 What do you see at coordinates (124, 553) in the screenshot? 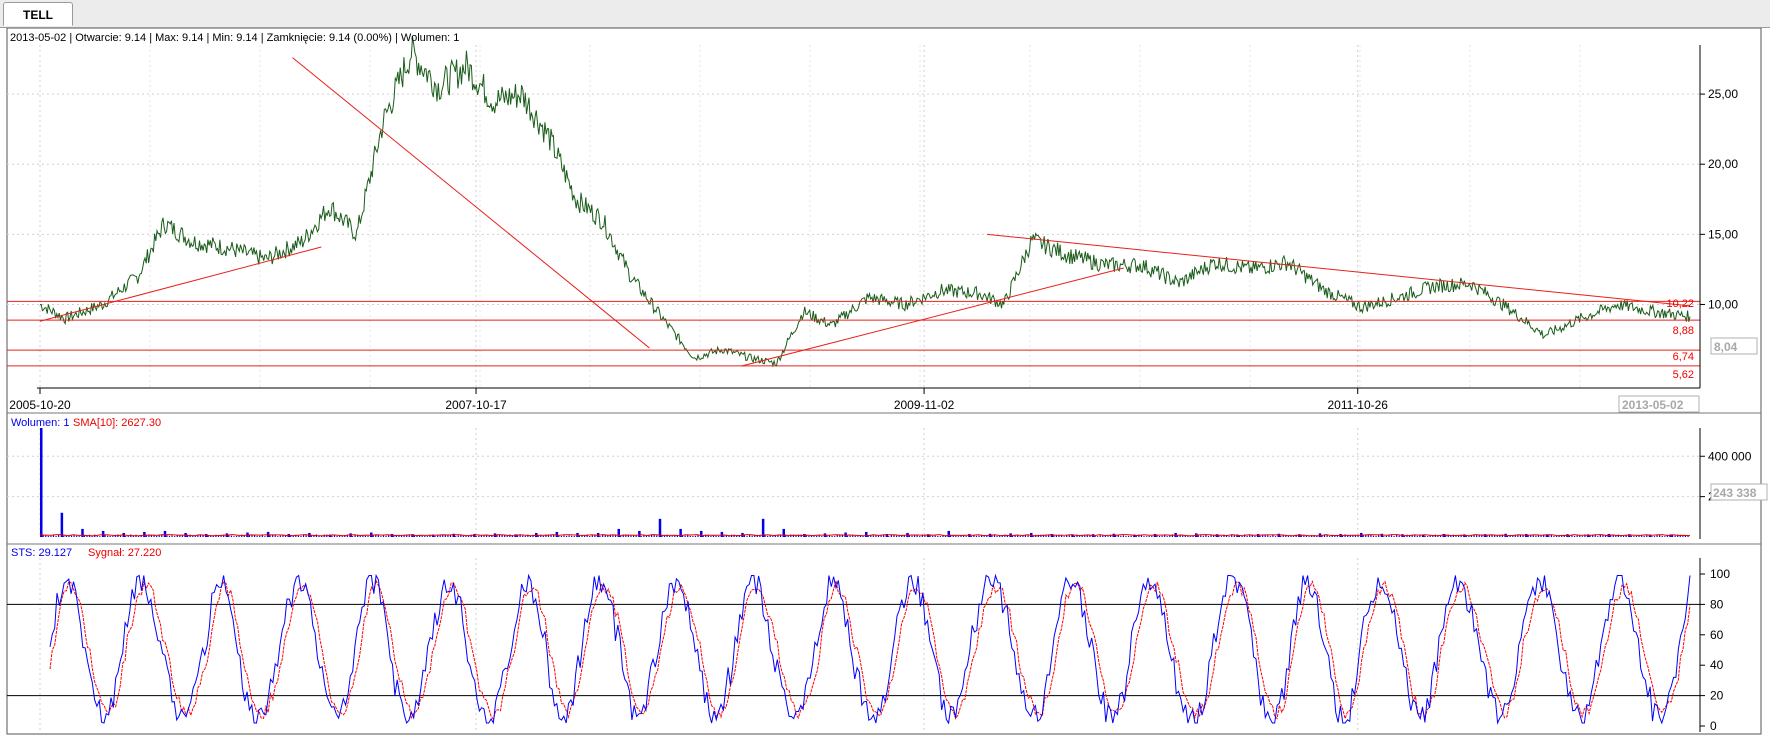
I see `sts-signal-text: Sygnał: 27.220` at bounding box center [124, 553].